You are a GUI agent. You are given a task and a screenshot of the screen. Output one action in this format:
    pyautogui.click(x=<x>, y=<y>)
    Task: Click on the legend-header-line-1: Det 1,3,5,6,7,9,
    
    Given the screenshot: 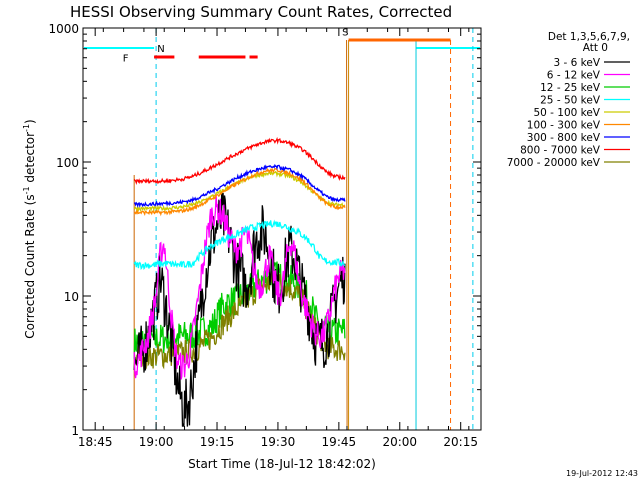 What is the action you would take?
    pyautogui.click(x=589, y=37)
    